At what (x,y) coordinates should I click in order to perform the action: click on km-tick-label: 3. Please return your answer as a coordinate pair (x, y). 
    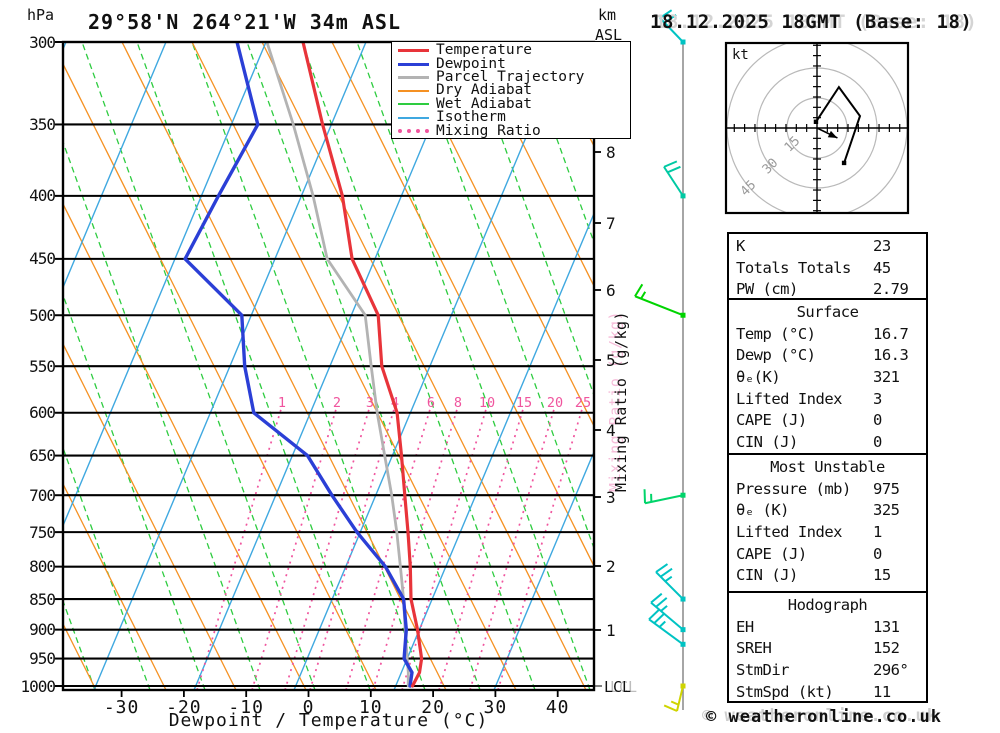
    Looking at the image, I should click on (611, 497).